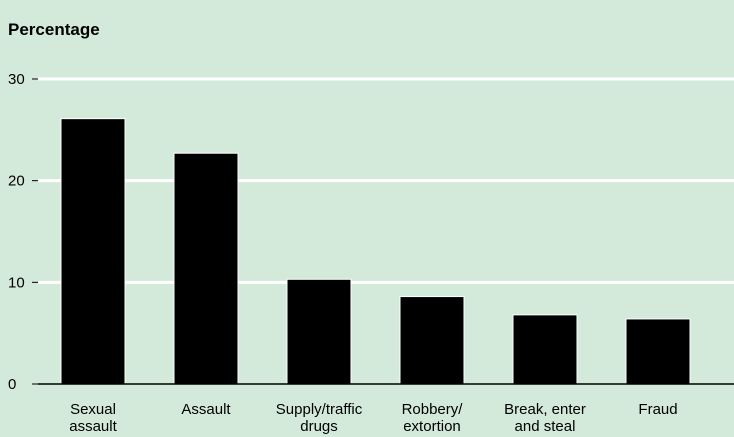 This screenshot has width=734, height=437. What do you see at coordinates (16, 282) in the screenshot?
I see `y-tick-label: 10` at bounding box center [16, 282].